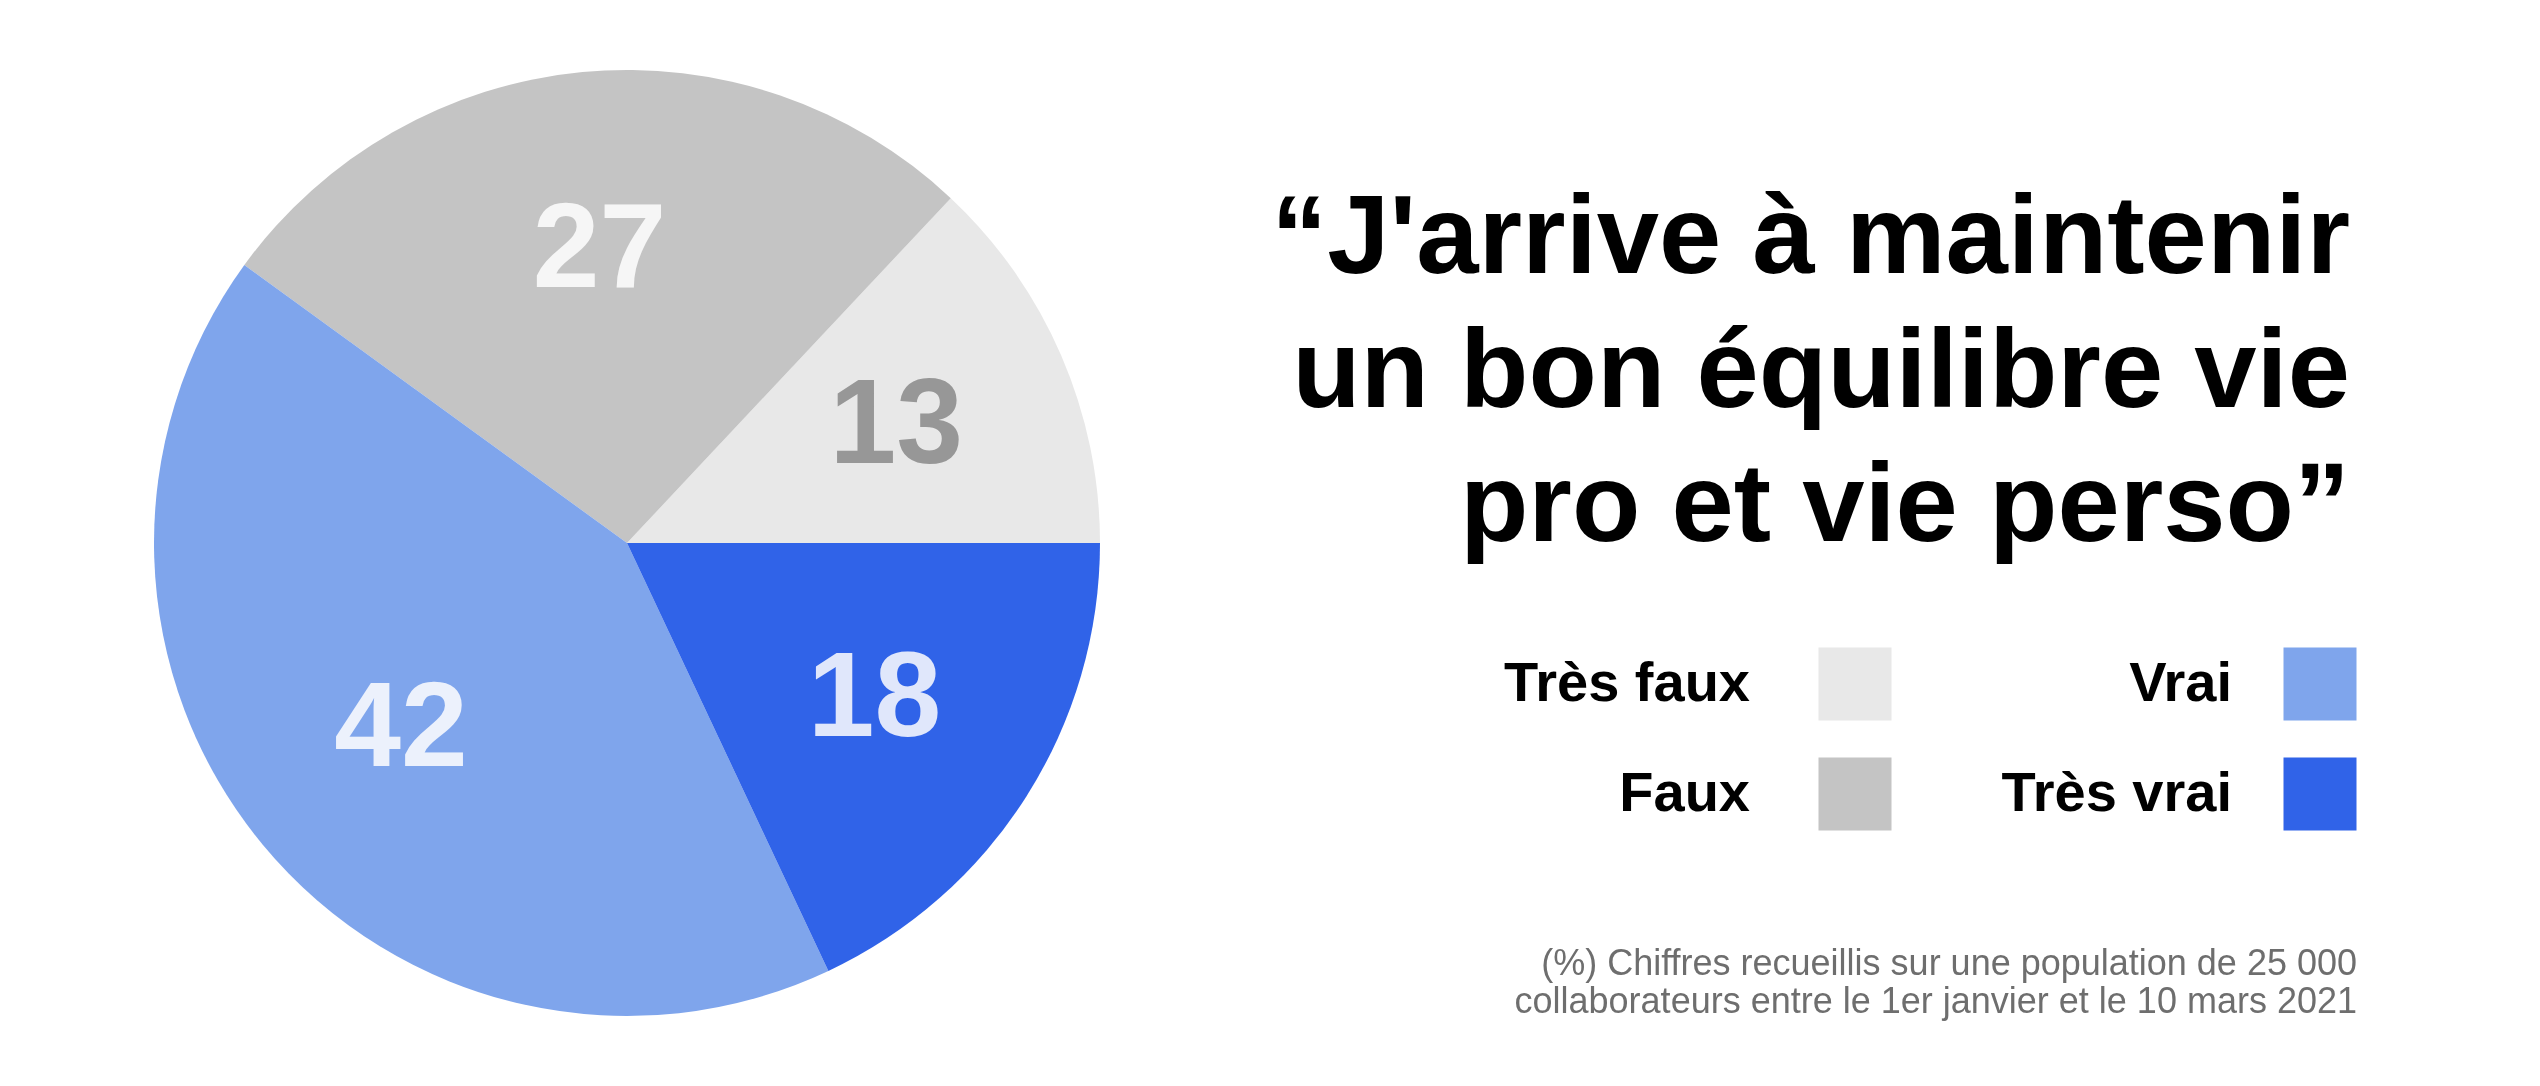 This screenshot has width=2540, height=1086. What do you see at coordinates (1627, 681) in the screenshot?
I see `legend-label: Très faux` at bounding box center [1627, 681].